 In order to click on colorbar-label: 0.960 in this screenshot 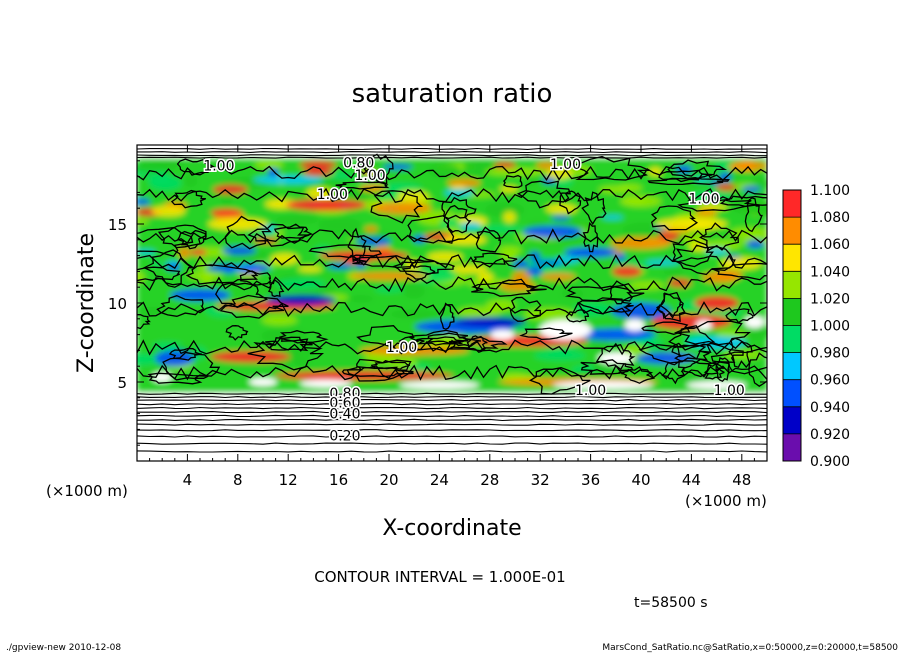, I will do `click(830, 381)`.